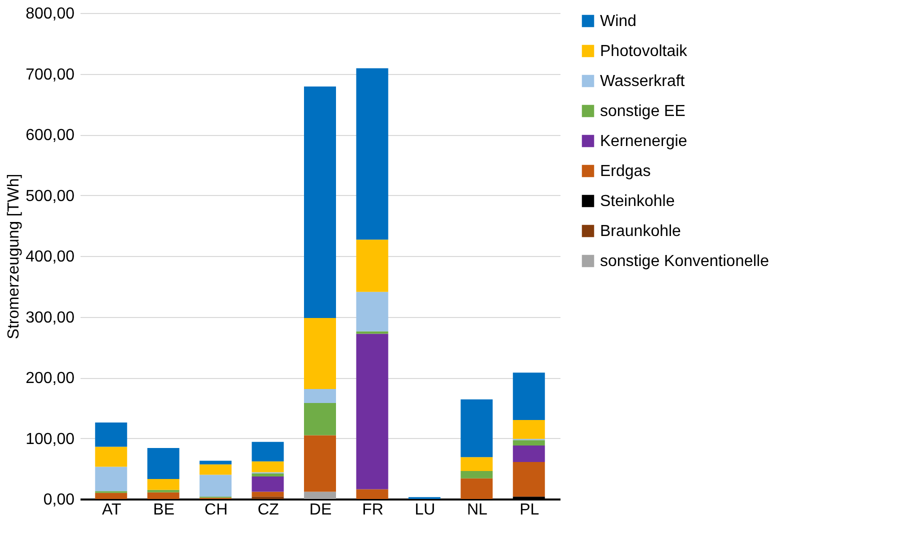 This screenshot has height=550, width=906. I want to click on y-tick-label: 400,00, so click(50, 257).